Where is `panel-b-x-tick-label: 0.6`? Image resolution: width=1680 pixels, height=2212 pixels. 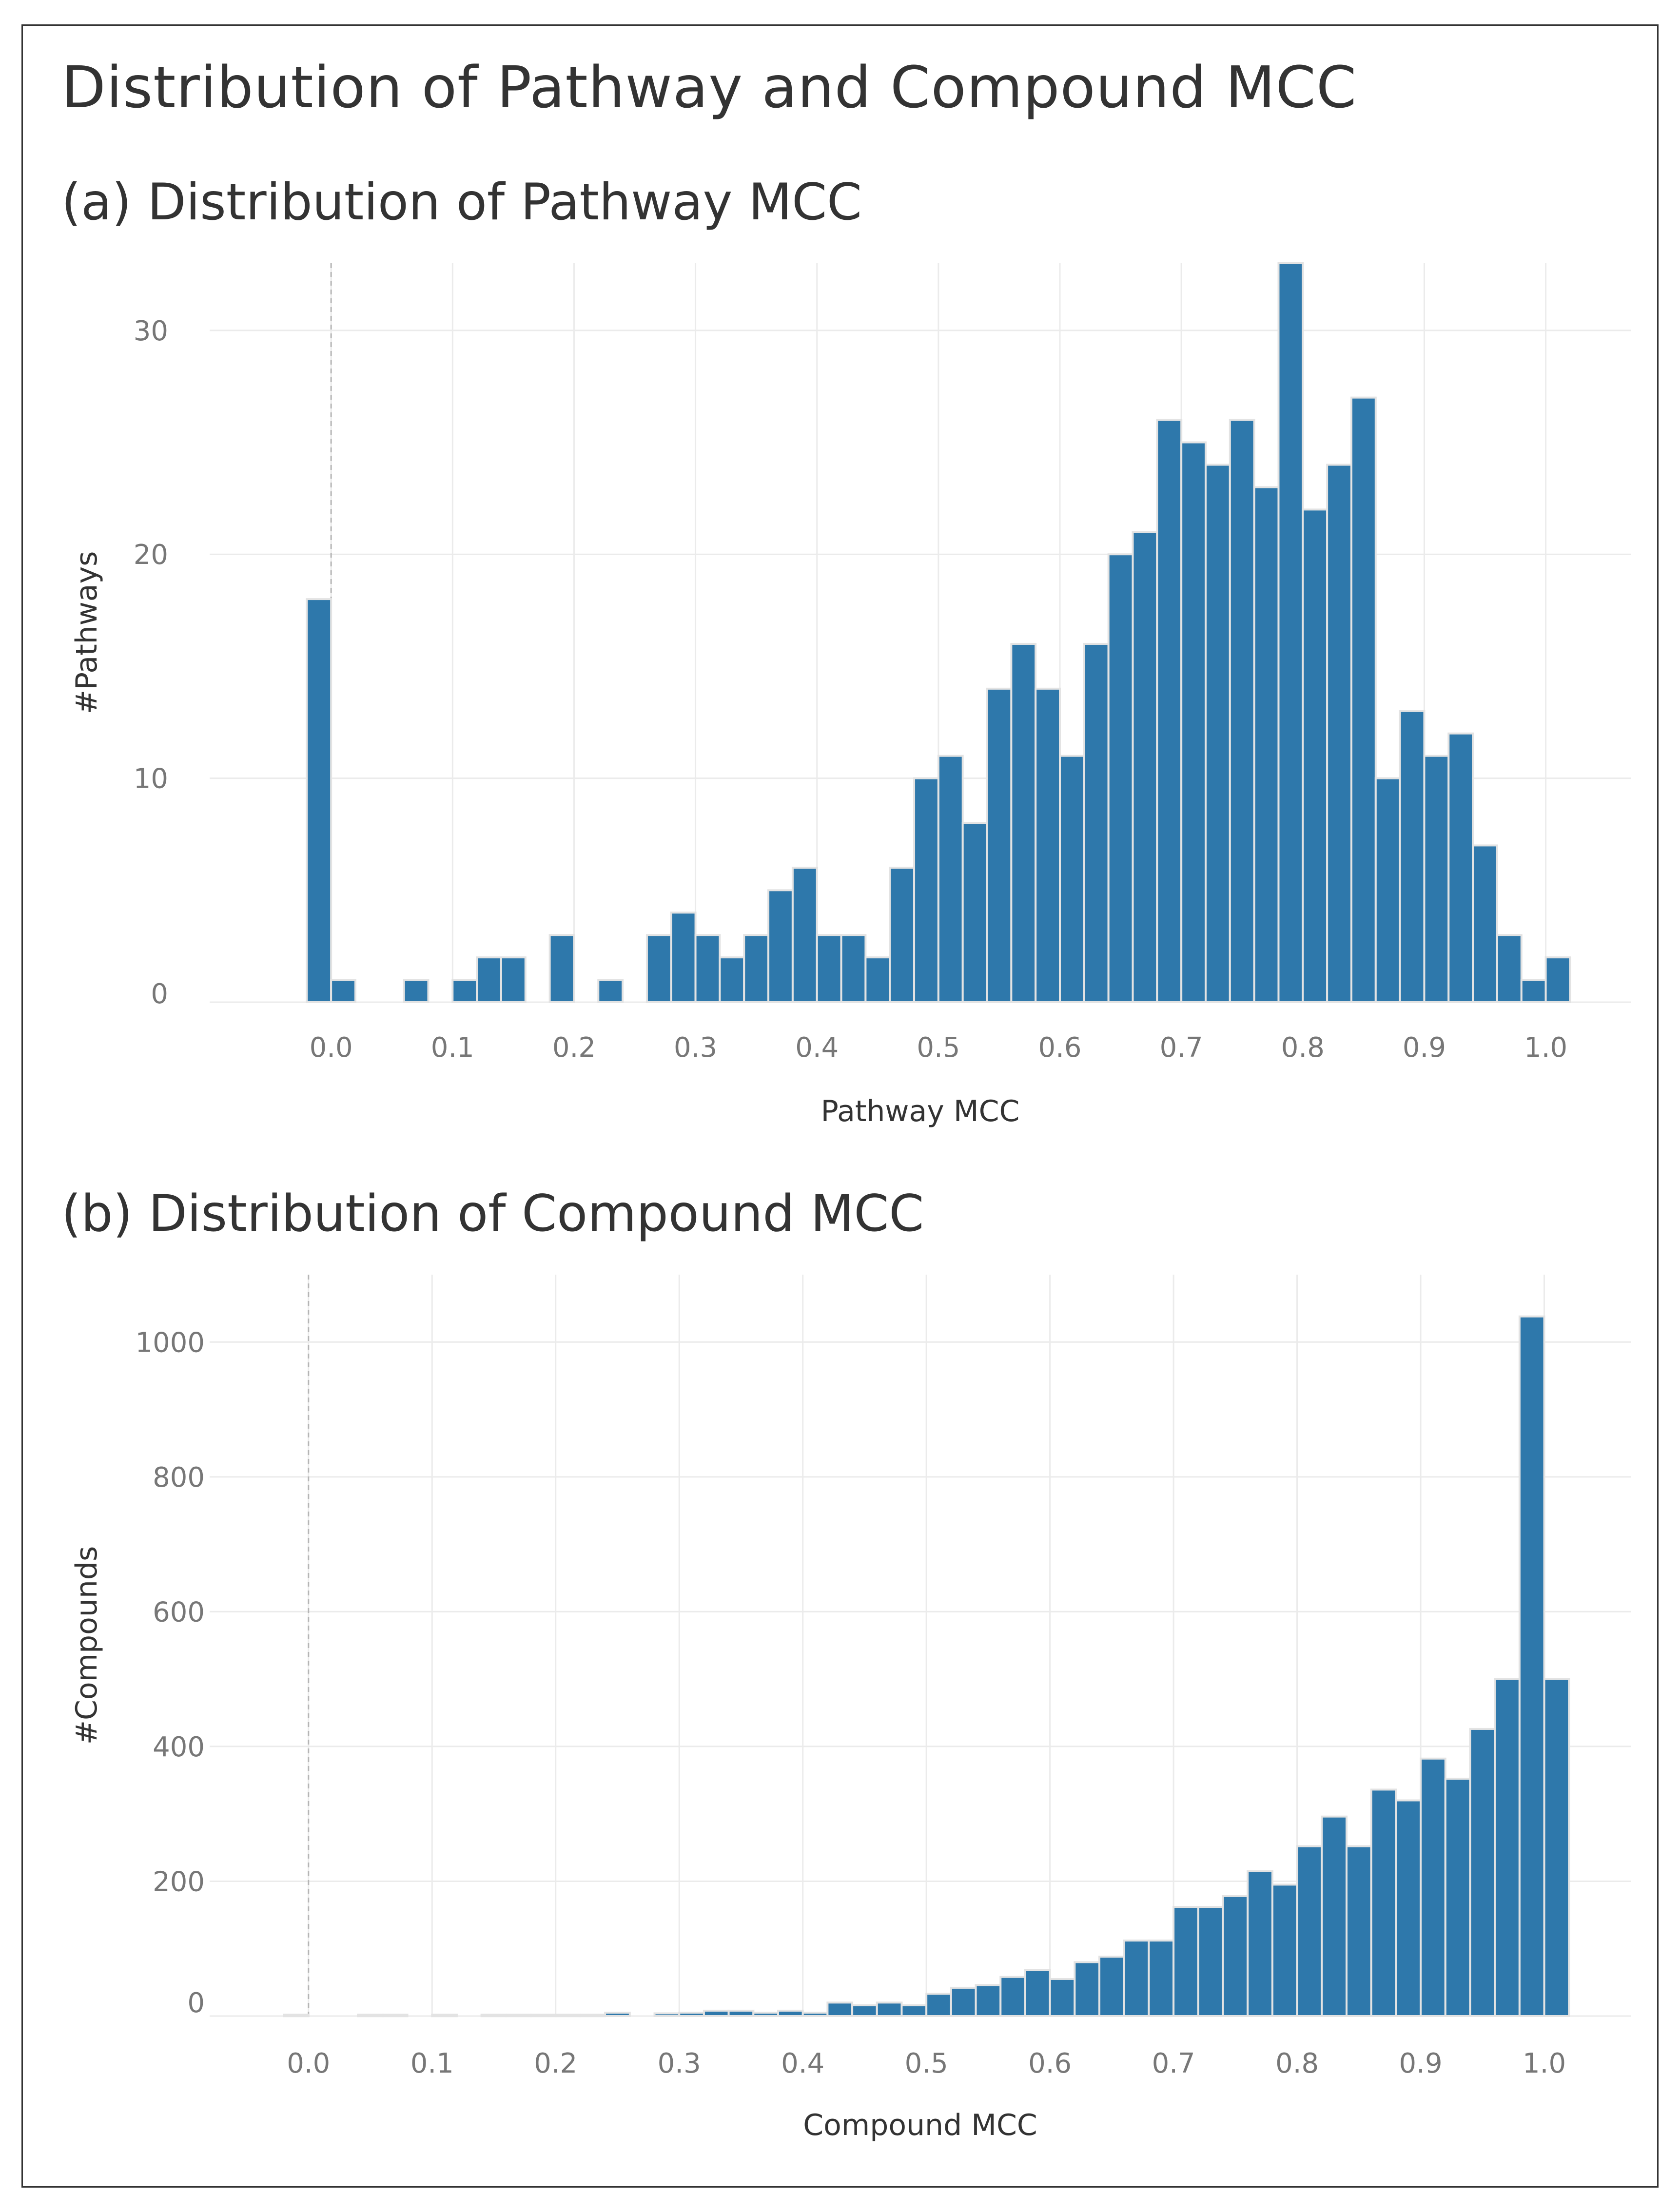 panel-b-x-tick-label: 0.6 is located at coordinates (1050, 2063).